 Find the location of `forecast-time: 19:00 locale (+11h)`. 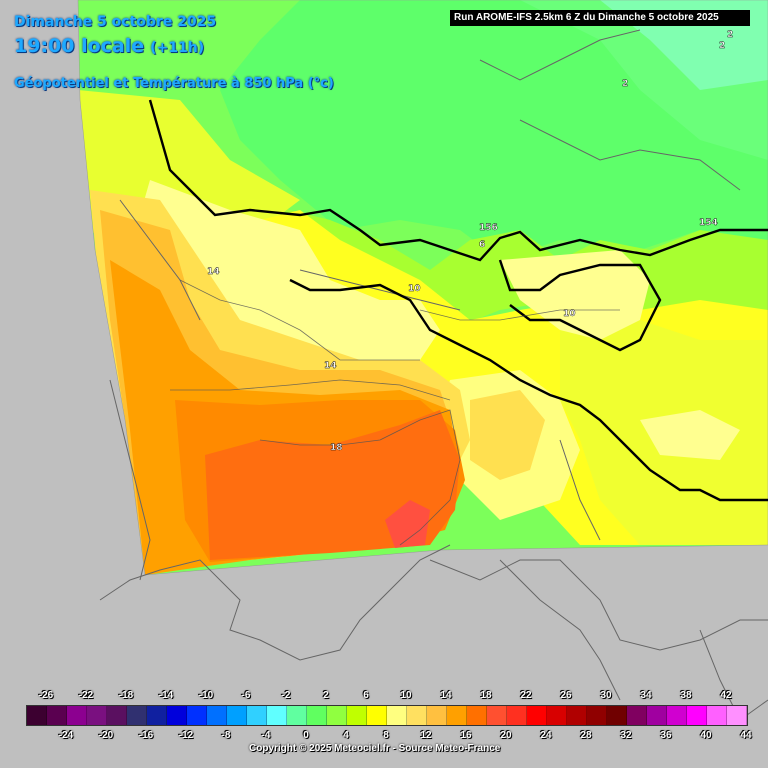

forecast-time: 19:00 locale (+11h) is located at coordinates (109, 46).